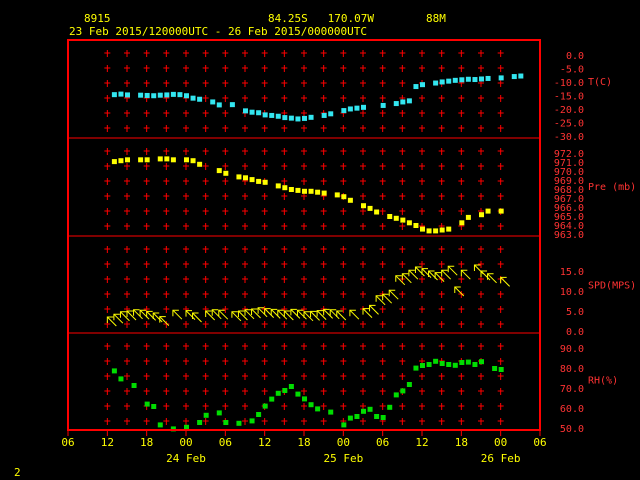 This screenshot has height=480, width=640. I want to click on y-tick-label: 967.0, so click(569, 199).